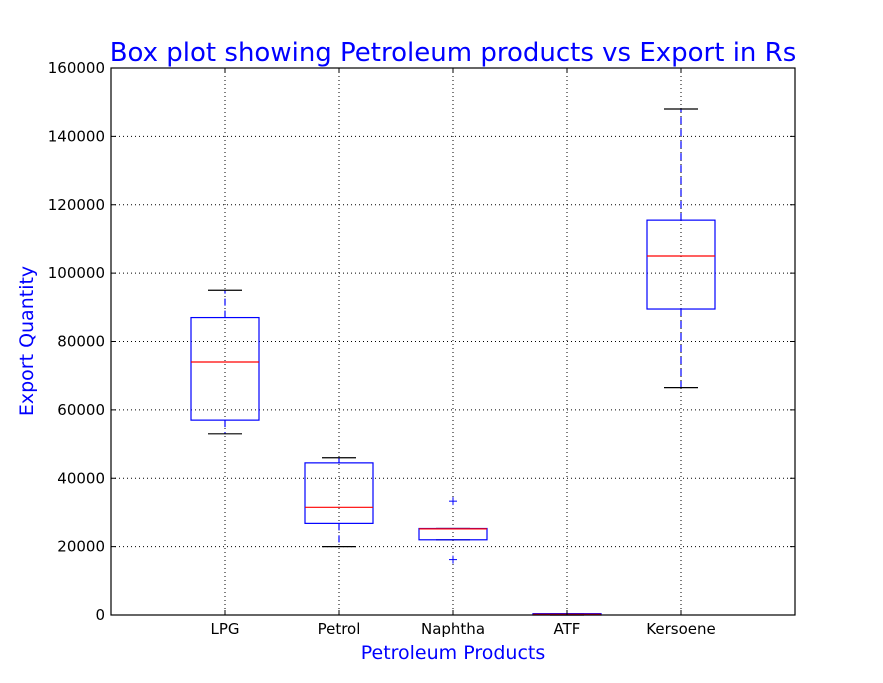  What do you see at coordinates (81, 410) in the screenshot?
I see `y-tick-label: 60000` at bounding box center [81, 410].